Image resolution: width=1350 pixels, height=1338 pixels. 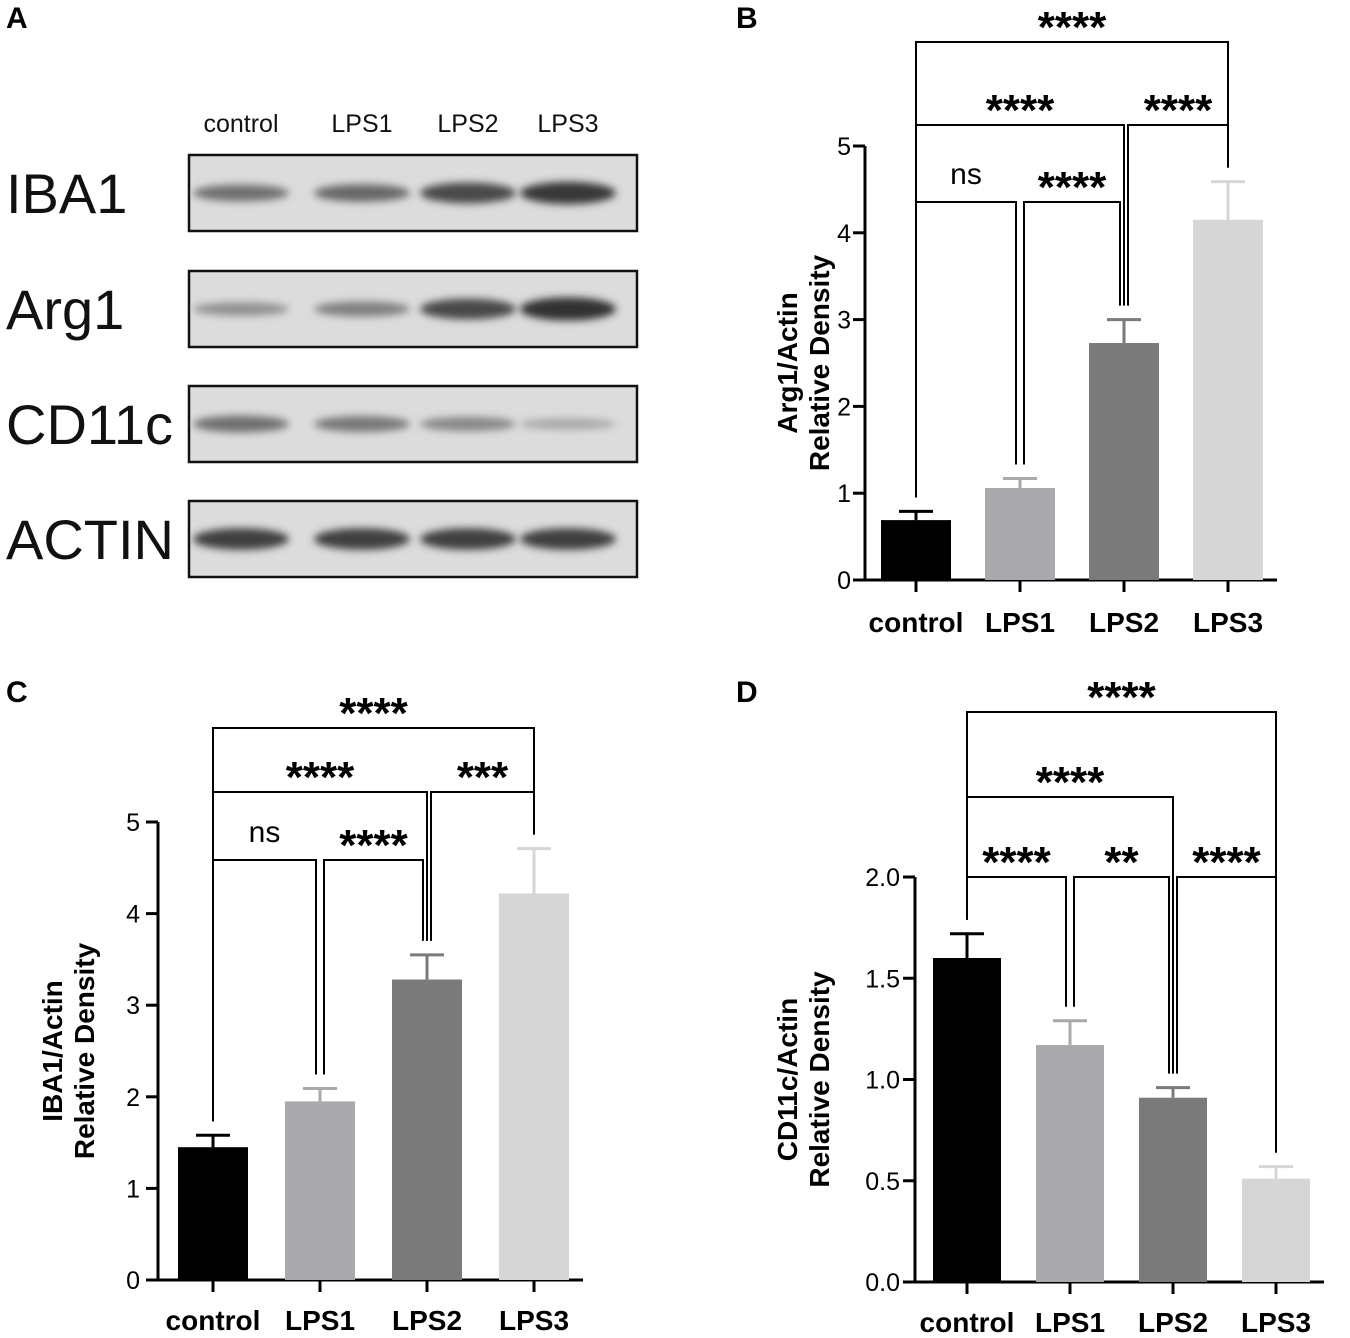 What do you see at coordinates (787, 363) in the screenshot?
I see `y-axis-label: Arg1/Actin` at bounding box center [787, 363].